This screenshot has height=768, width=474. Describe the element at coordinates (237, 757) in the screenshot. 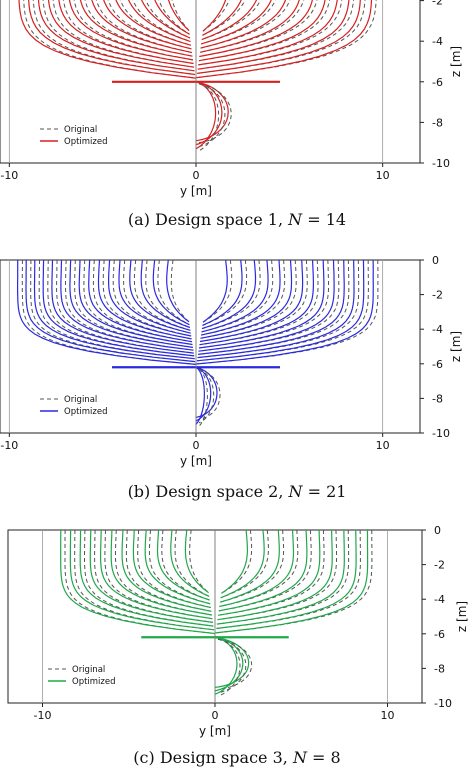

I see `caption-c: (c) Design space 3, N = 8` at that location.